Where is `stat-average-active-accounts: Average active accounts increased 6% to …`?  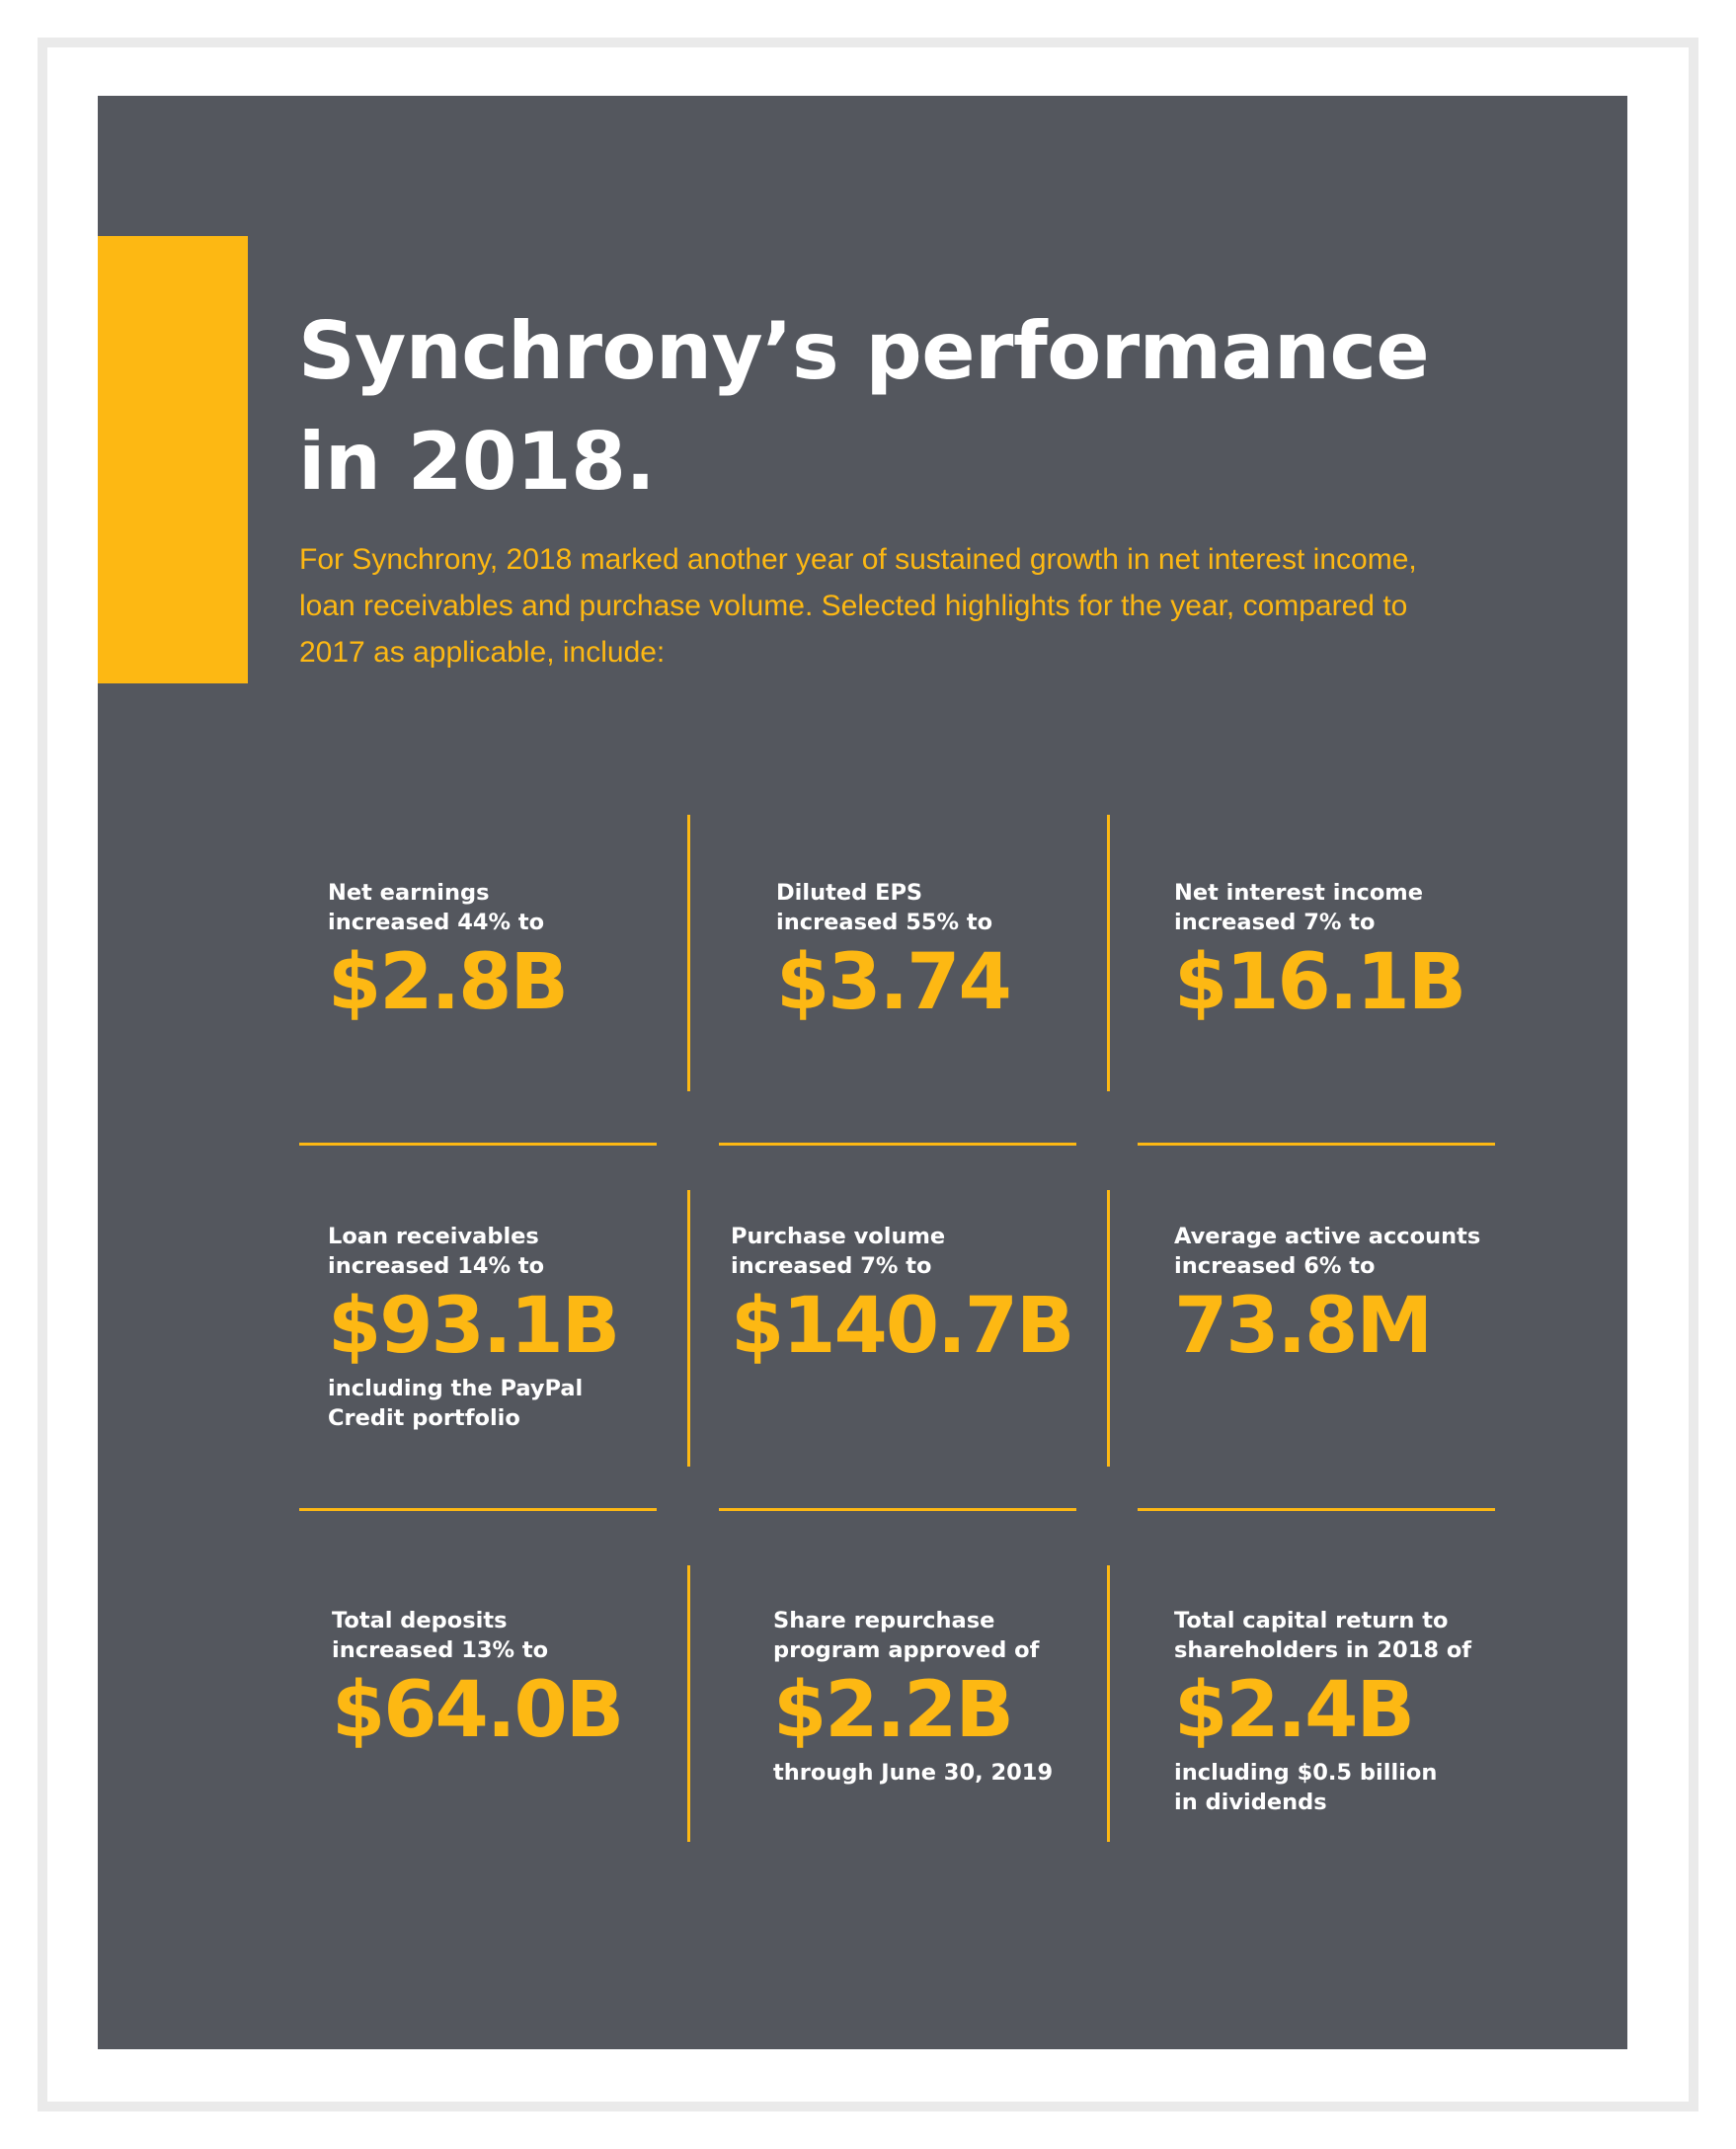 stat-average-active-accounts: Average active accounts increased 6% to … is located at coordinates (1327, 1298).